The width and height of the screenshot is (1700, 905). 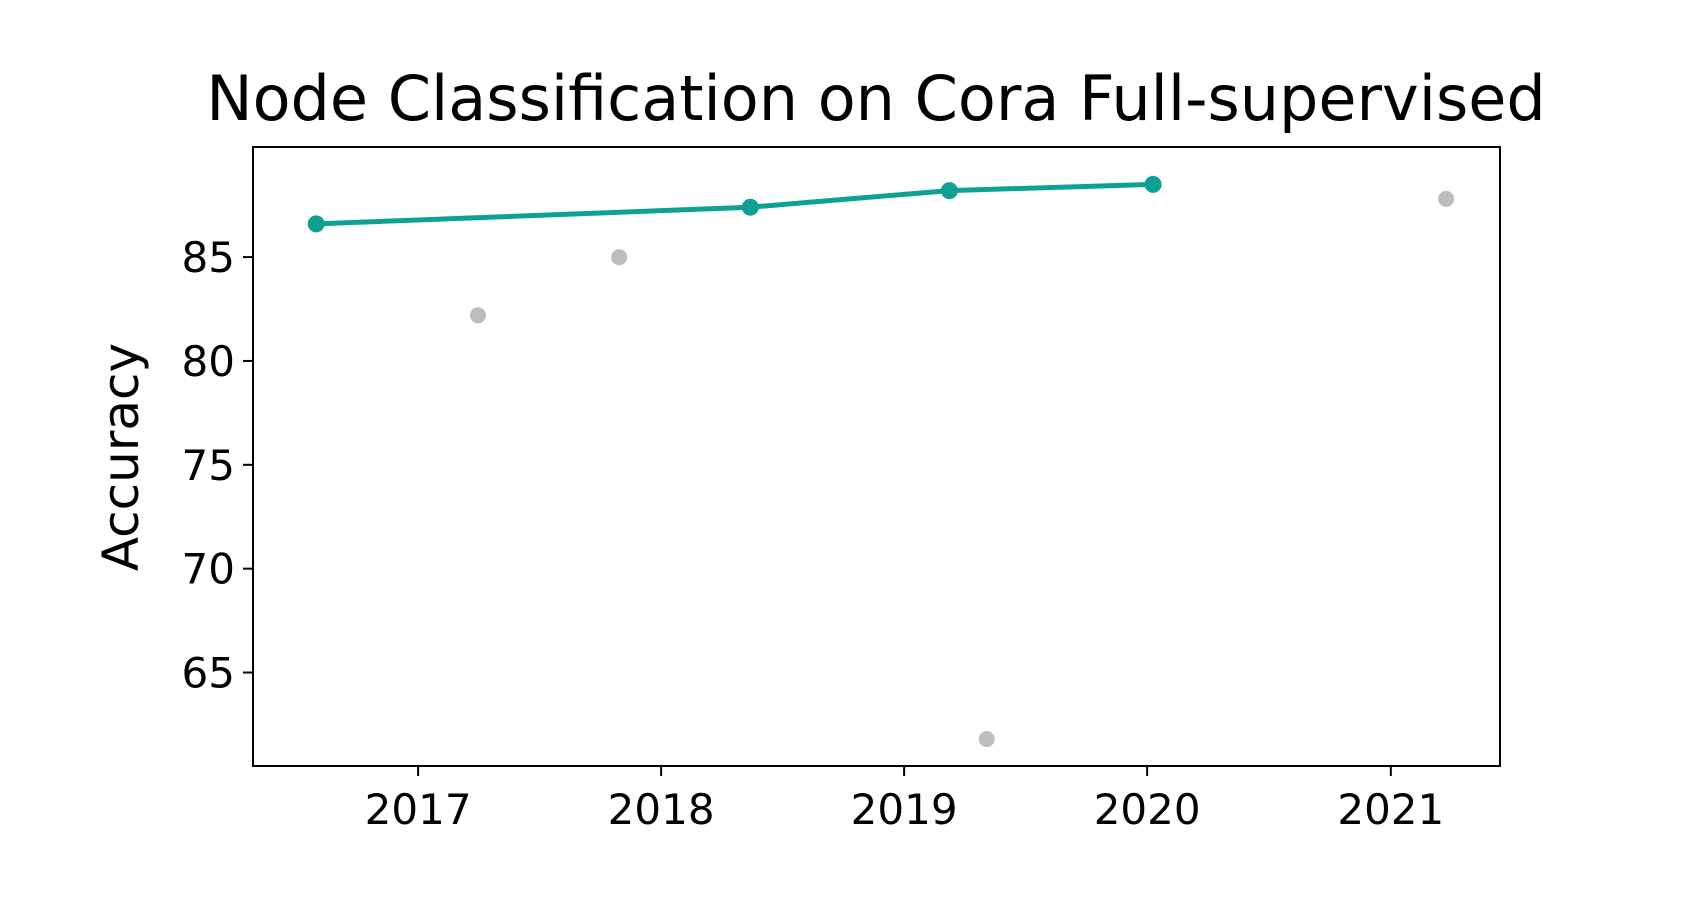 What do you see at coordinates (208, 361) in the screenshot?
I see `y-tick-label-3: 80` at bounding box center [208, 361].